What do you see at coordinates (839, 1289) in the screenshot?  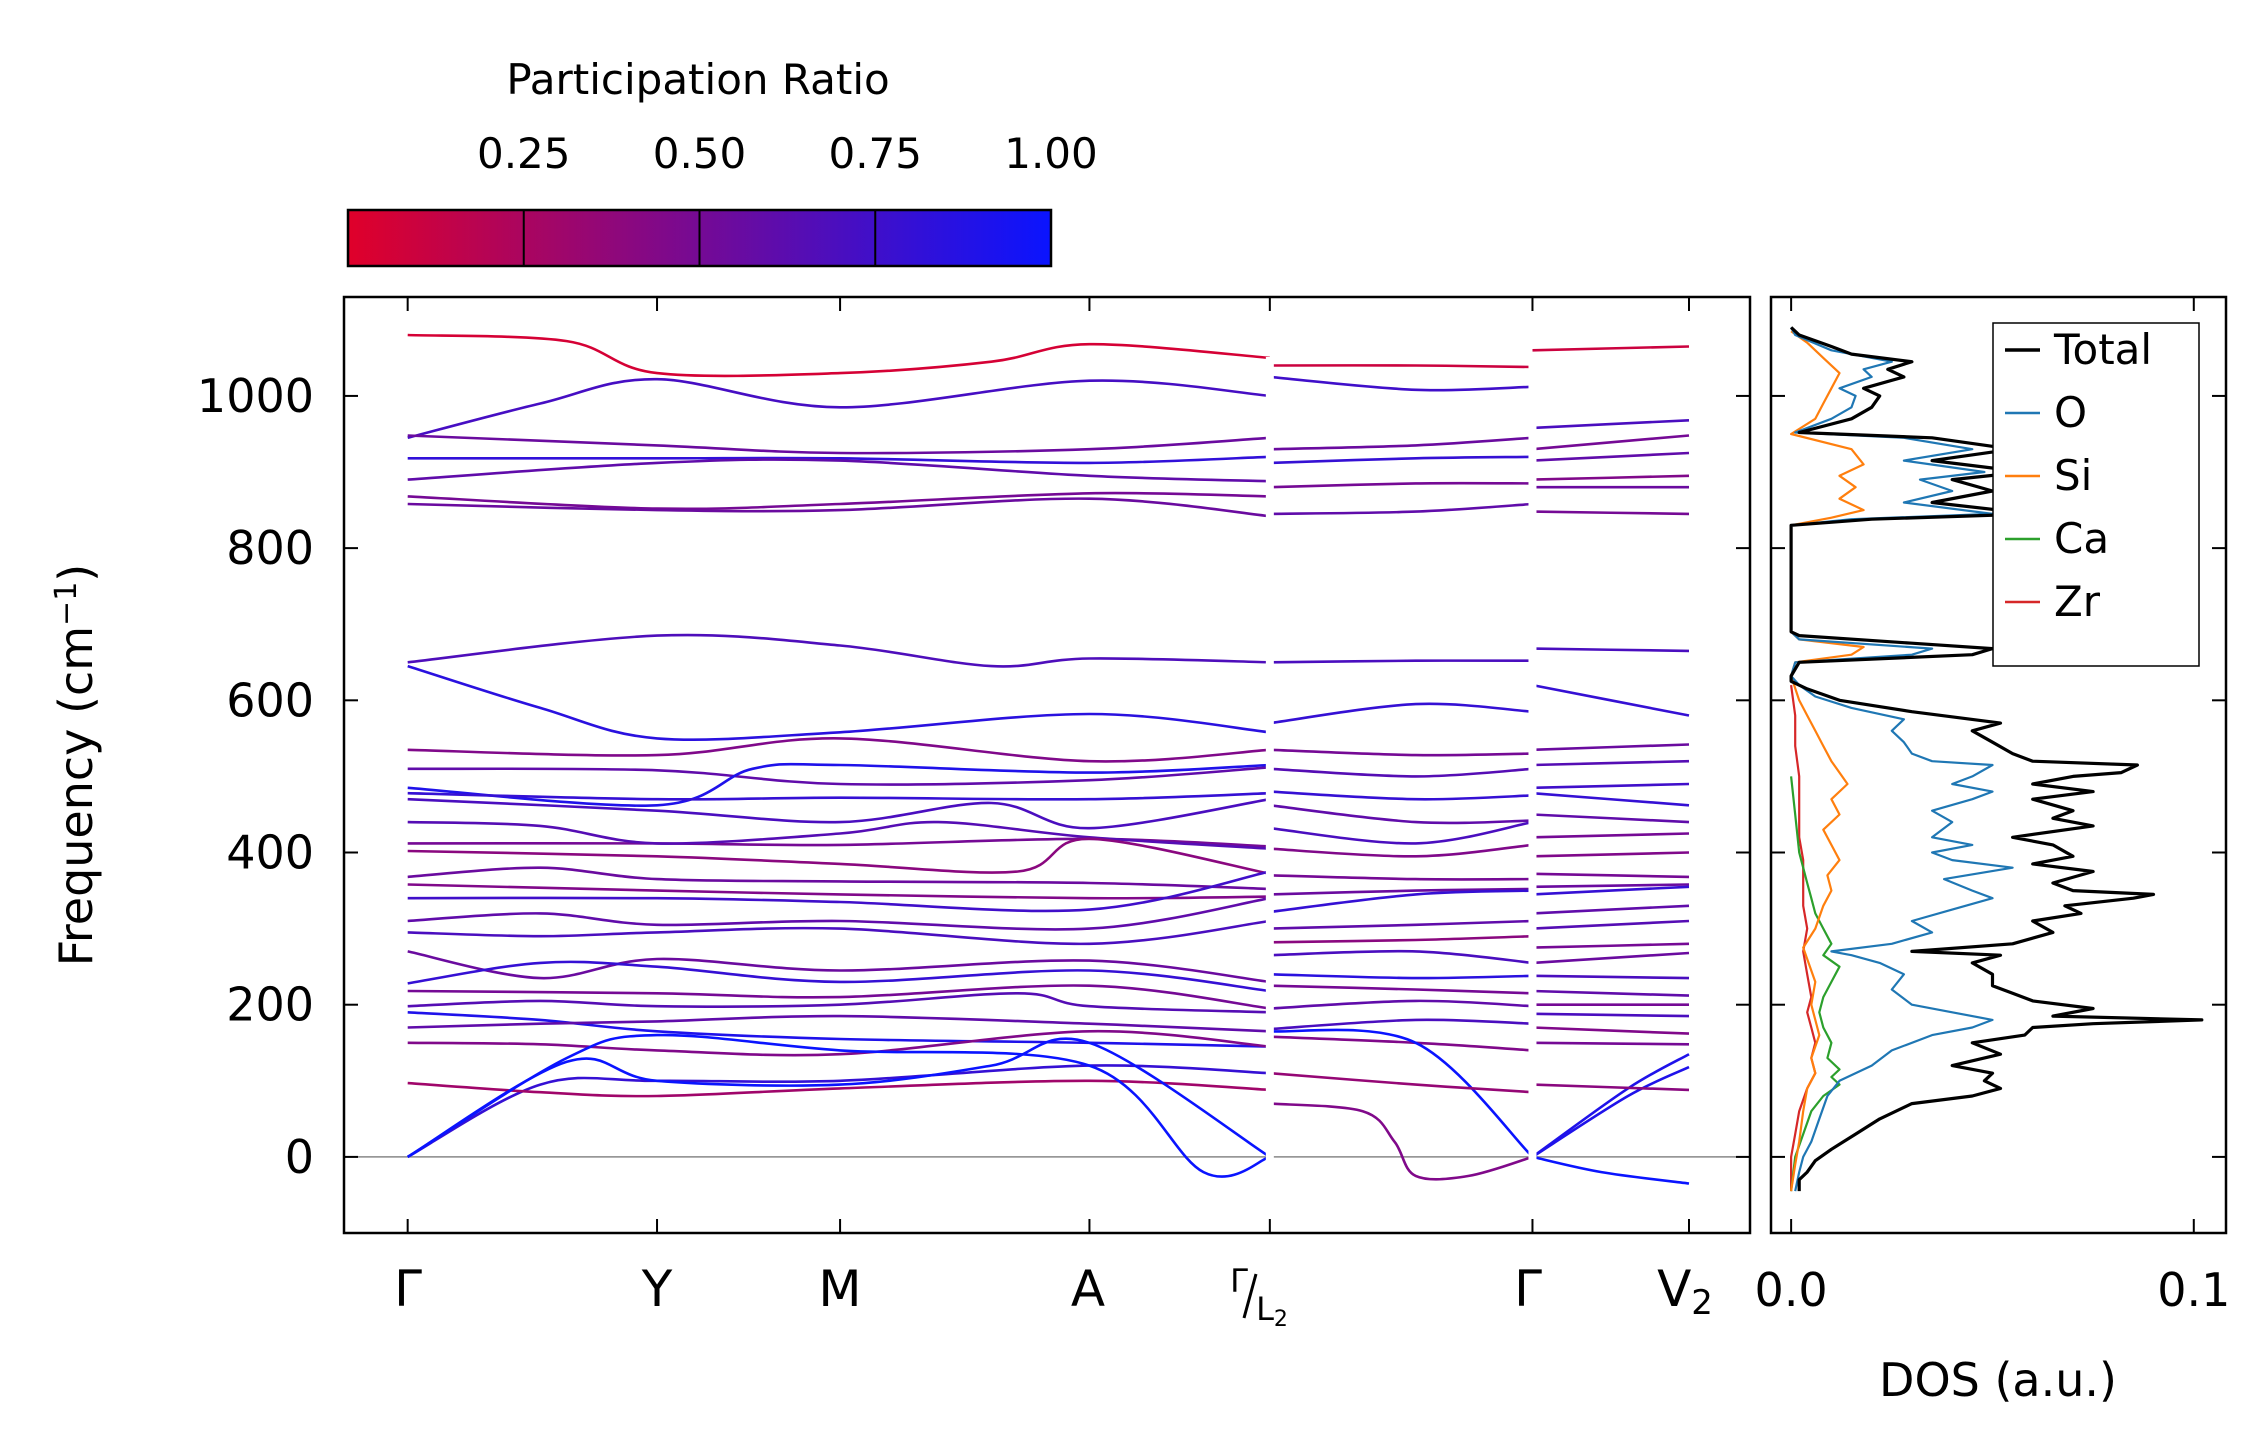 I see `kpoint-label-m: M` at bounding box center [839, 1289].